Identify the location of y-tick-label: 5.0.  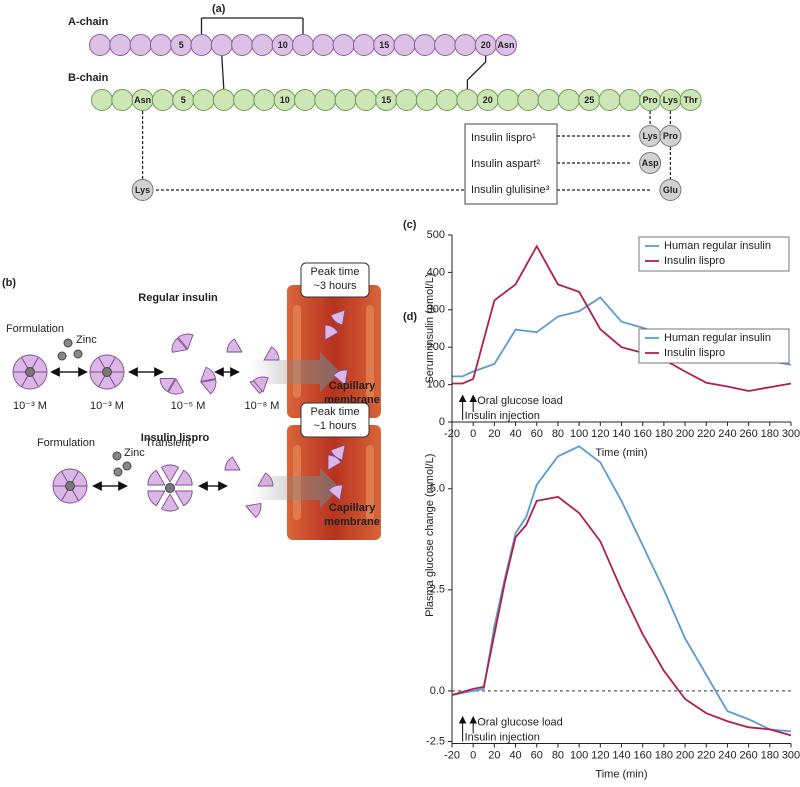
(437, 489).